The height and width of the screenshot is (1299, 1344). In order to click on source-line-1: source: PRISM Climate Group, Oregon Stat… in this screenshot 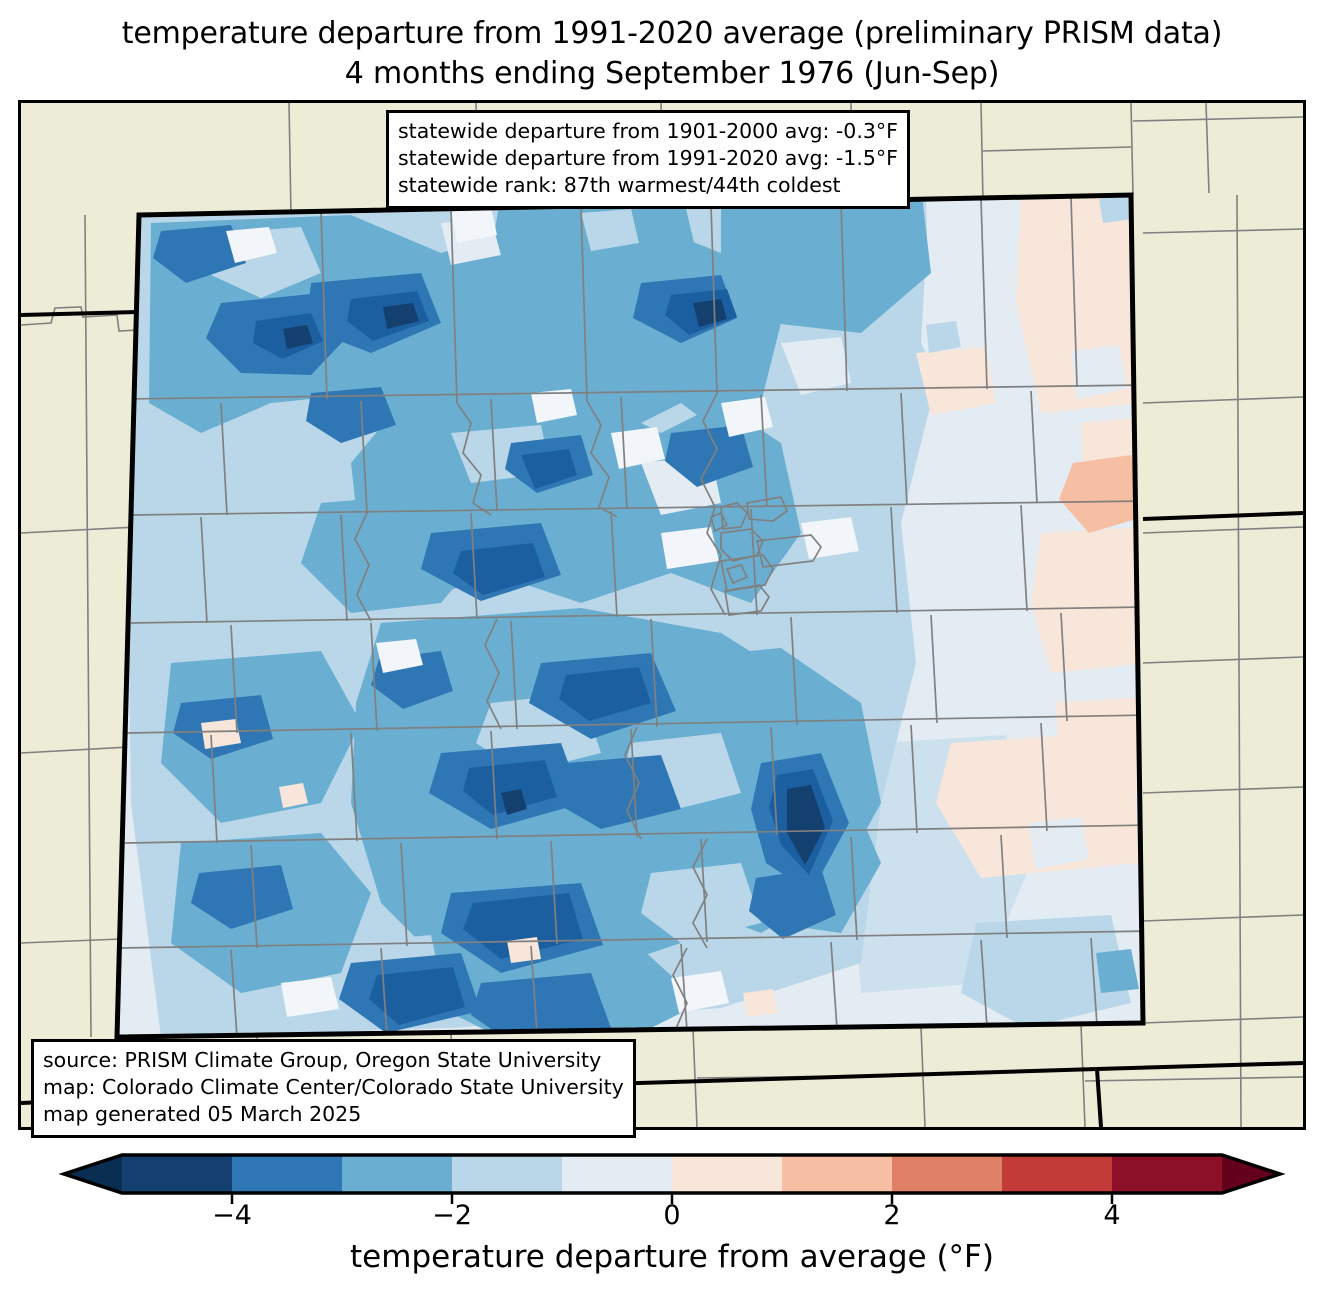, I will do `click(322, 1060)`.